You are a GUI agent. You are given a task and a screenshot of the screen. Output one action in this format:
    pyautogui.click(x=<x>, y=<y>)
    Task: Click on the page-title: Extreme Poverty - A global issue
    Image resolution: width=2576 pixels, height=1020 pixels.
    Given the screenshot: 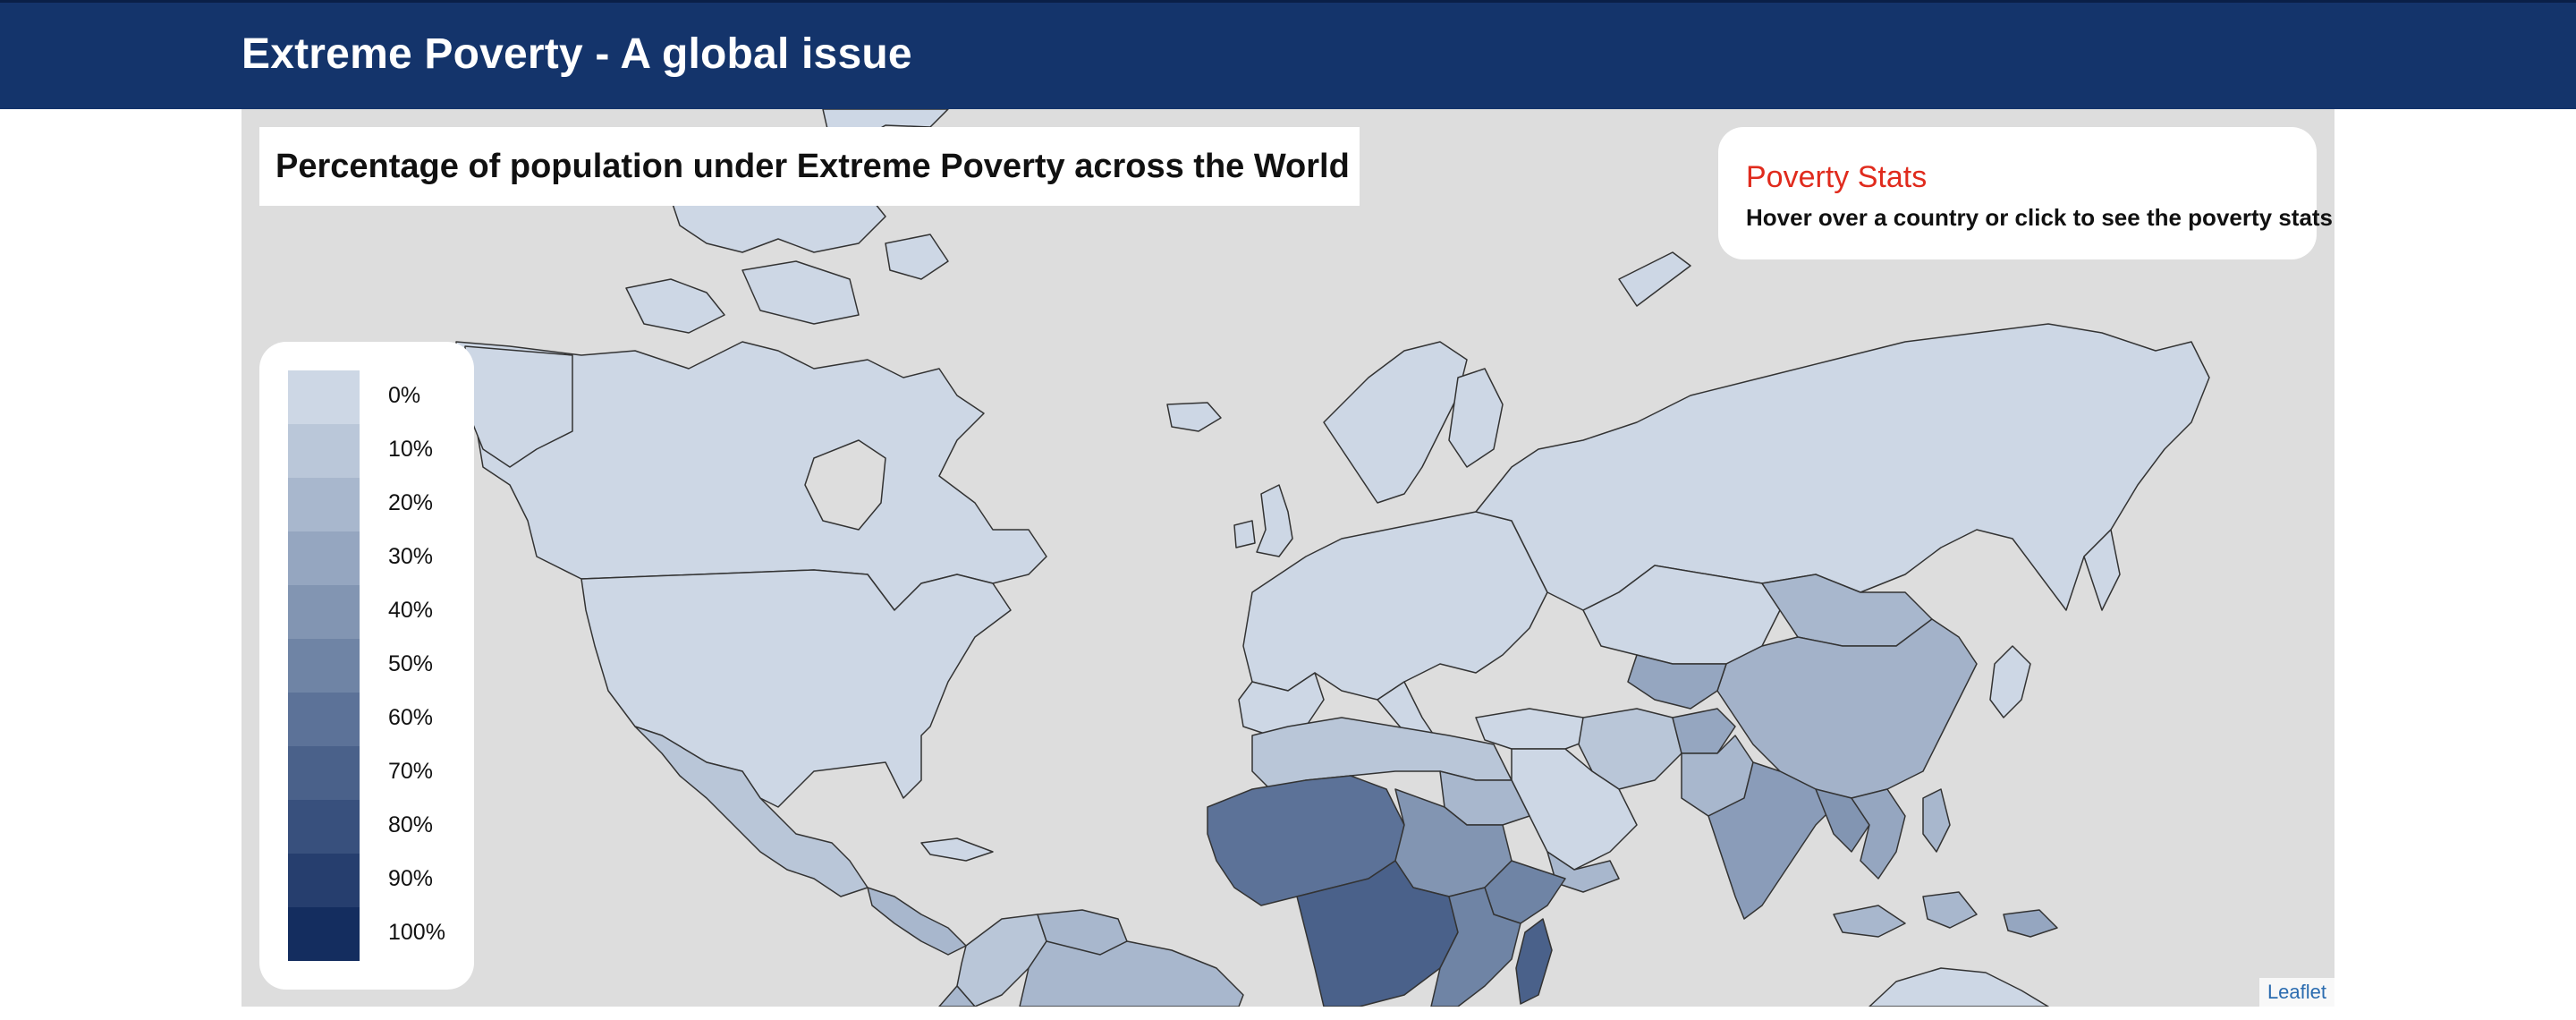 What is the action you would take?
    pyautogui.click(x=577, y=54)
    